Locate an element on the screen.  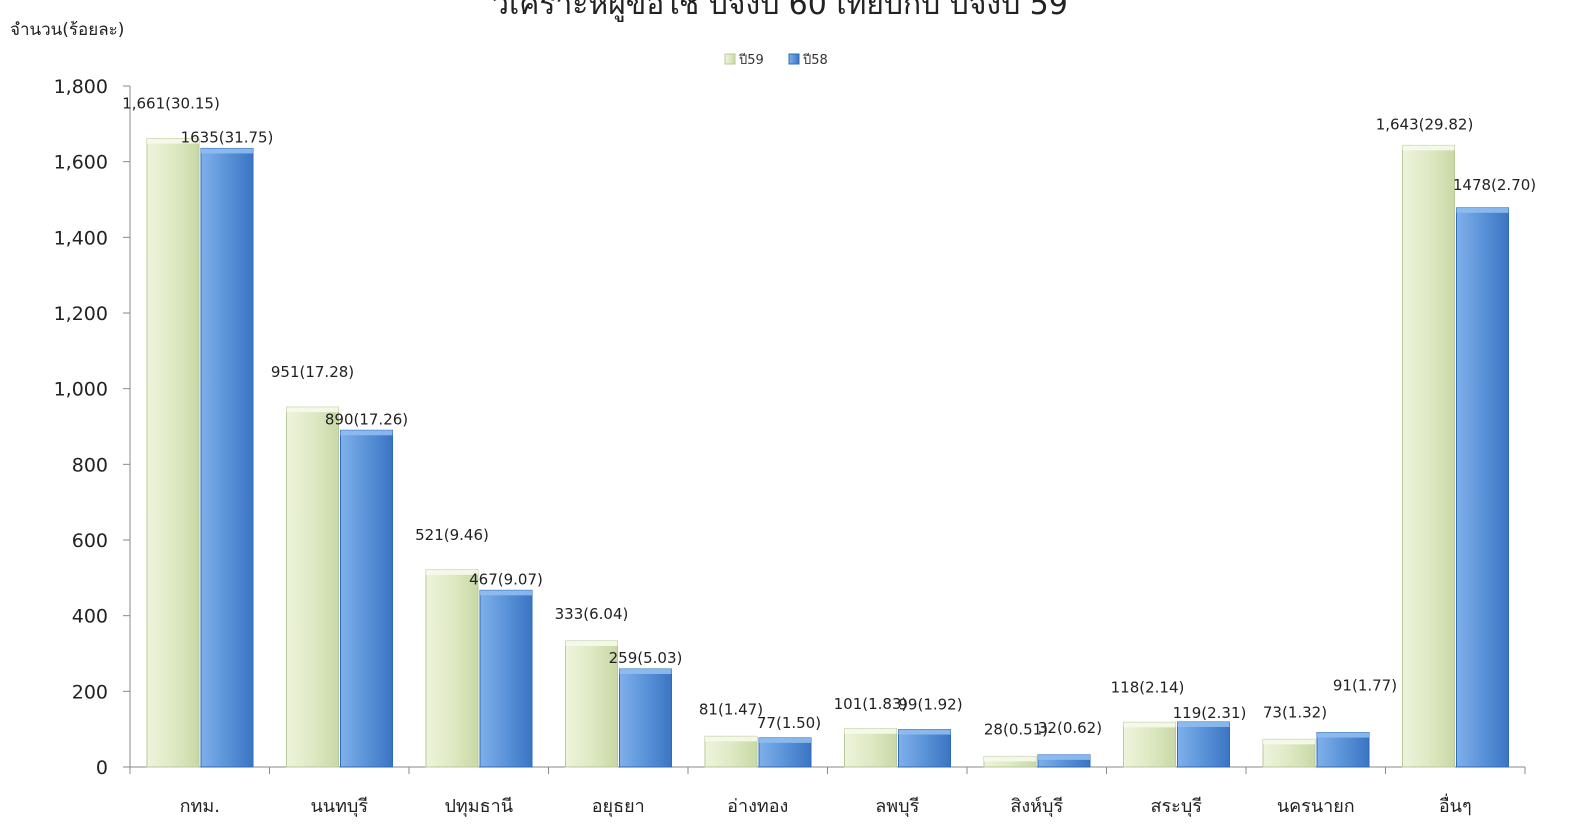
y-tick-label: 200 is located at coordinates (90, 692).